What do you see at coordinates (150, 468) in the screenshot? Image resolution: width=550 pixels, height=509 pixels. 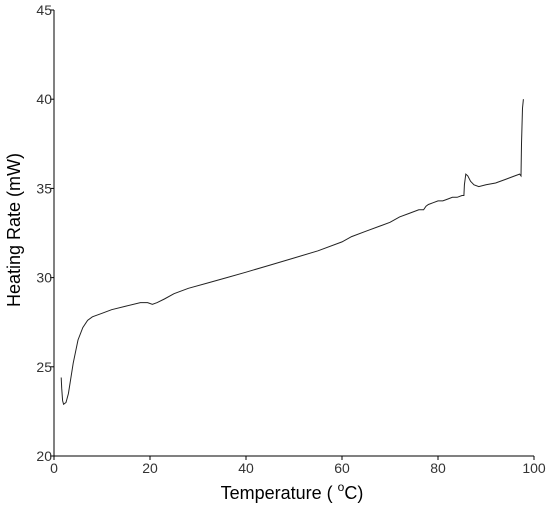 I see `x-tick-label: 20` at bounding box center [150, 468].